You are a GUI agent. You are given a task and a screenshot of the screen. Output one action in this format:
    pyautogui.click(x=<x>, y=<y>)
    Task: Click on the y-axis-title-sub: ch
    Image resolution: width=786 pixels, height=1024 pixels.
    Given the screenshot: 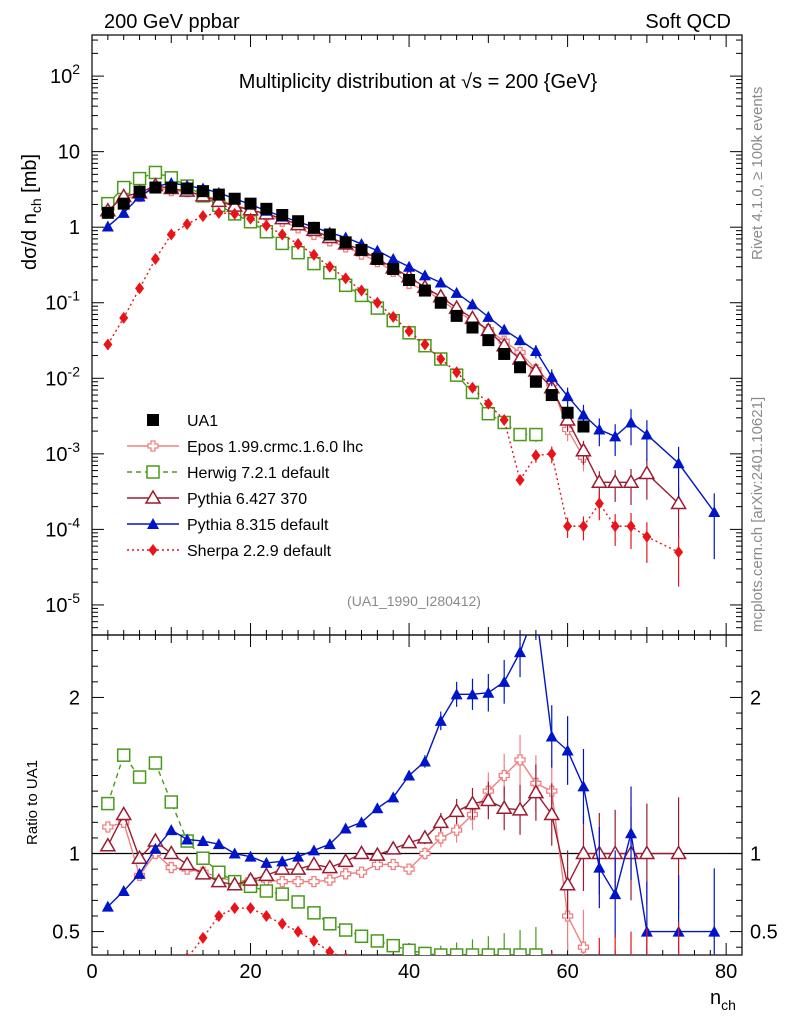 What is the action you would take?
    pyautogui.click(x=36, y=205)
    